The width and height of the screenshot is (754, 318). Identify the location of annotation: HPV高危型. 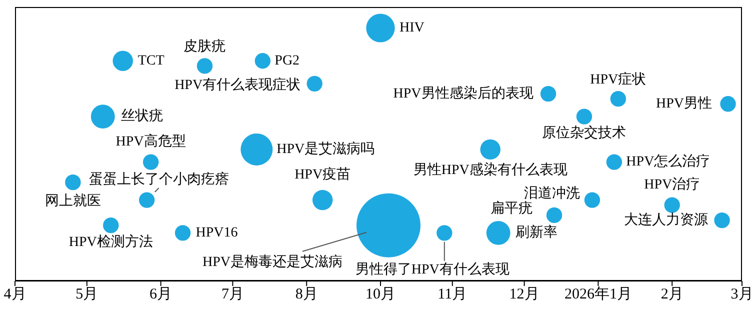
(151, 142).